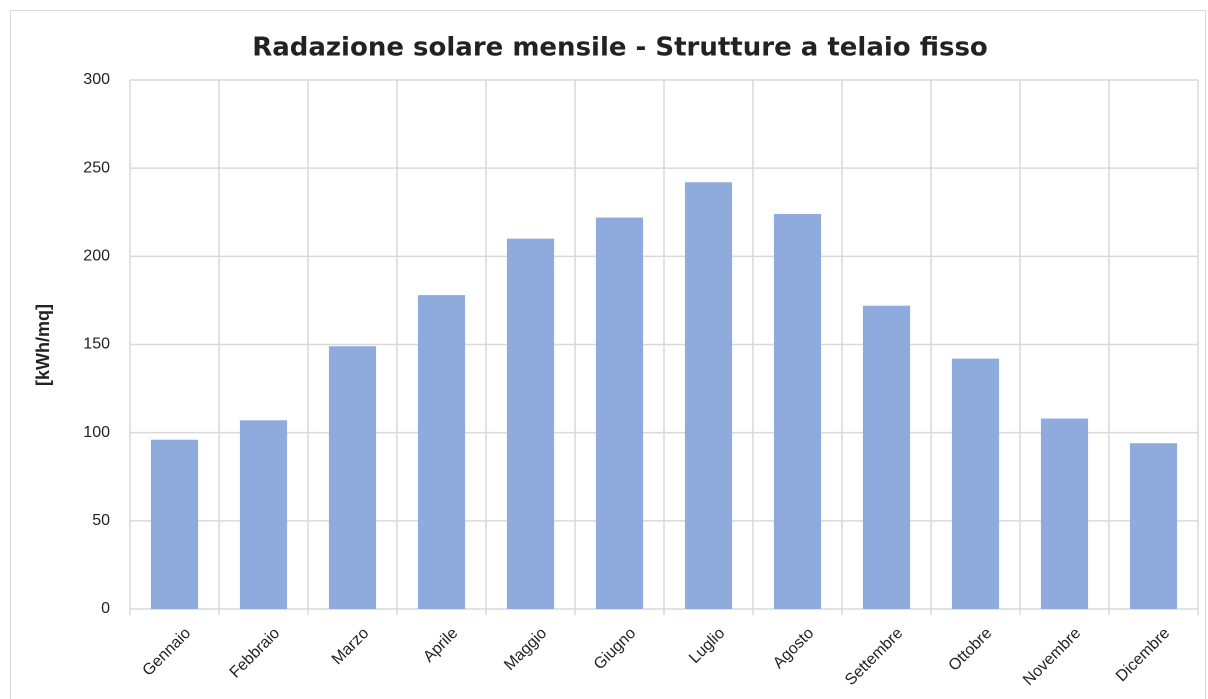  What do you see at coordinates (707, 646) in the screenshot?
I see `x-tick-label: Luglio` at bounding box center [707, 646].